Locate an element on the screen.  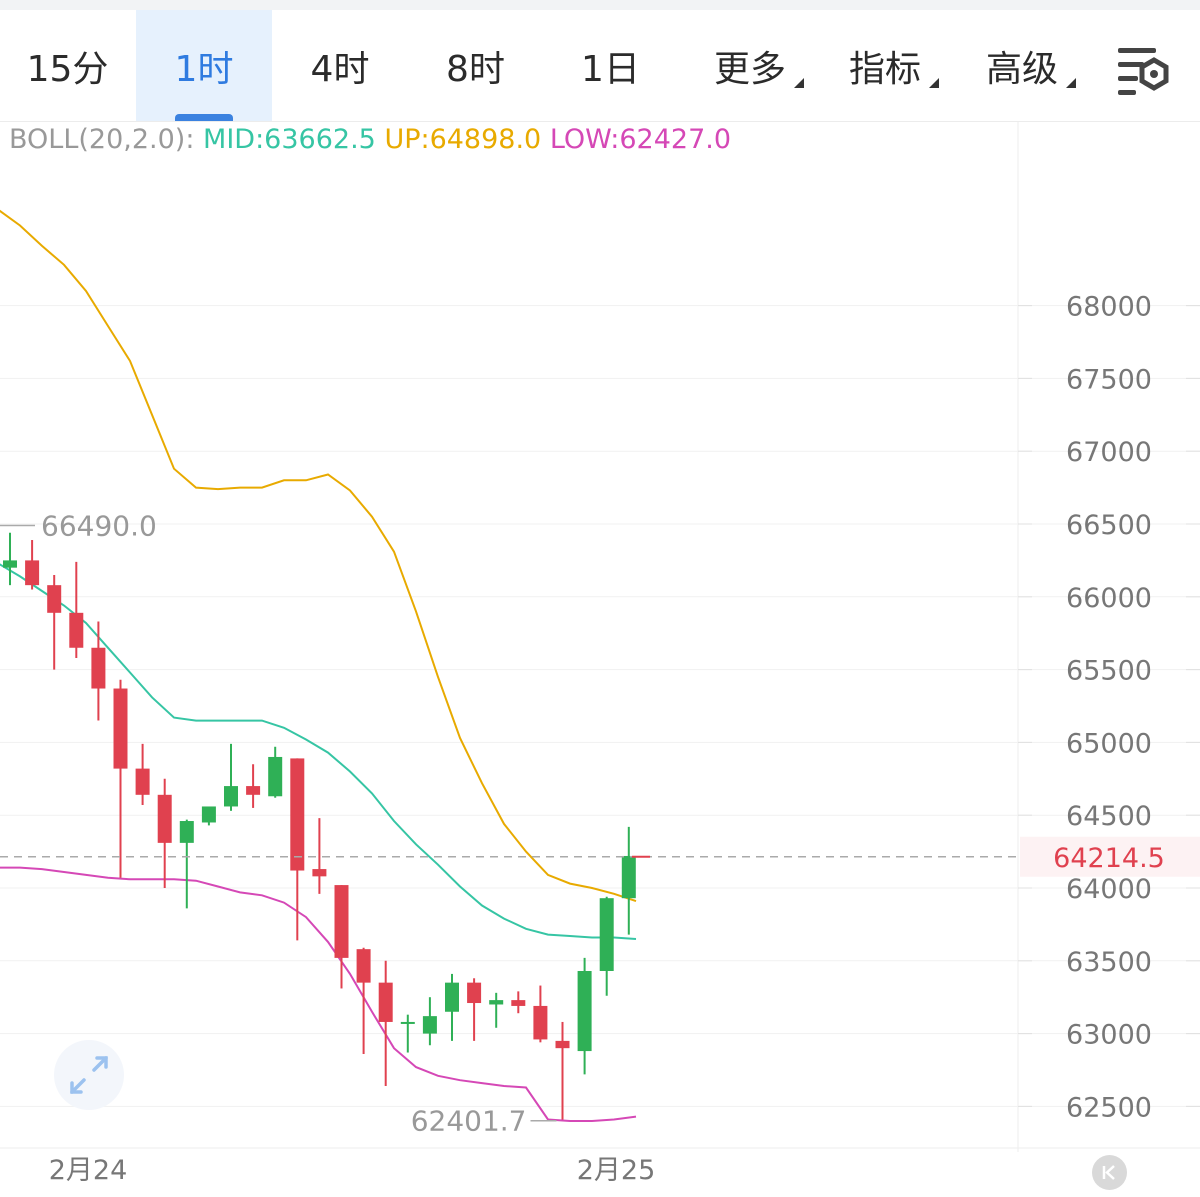
y-tick-label: 65500 is located at coordinates (1109, 671).